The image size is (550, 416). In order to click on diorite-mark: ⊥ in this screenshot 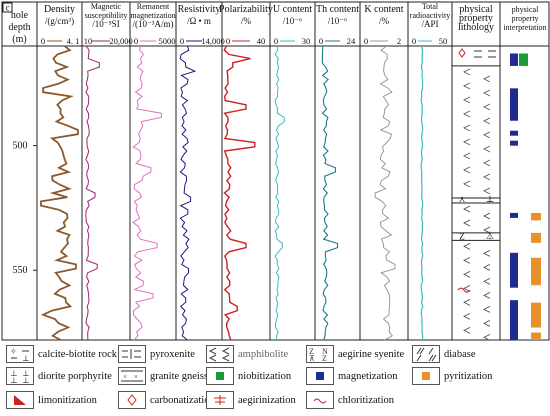, I will do `click(490, 199)`.